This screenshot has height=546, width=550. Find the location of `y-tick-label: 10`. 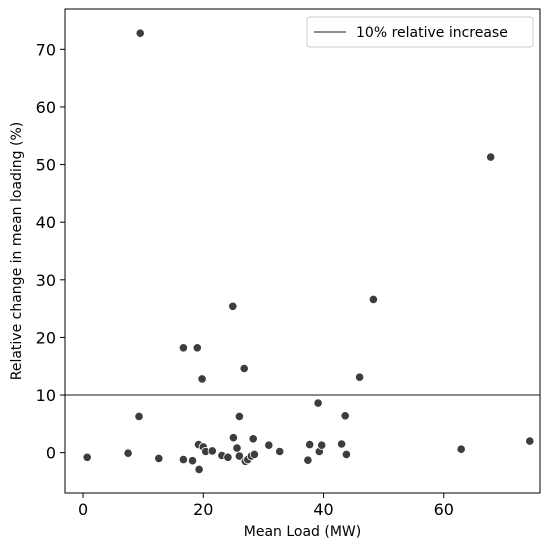

y-tick-label: 10 is located at coordinates (46, 395).